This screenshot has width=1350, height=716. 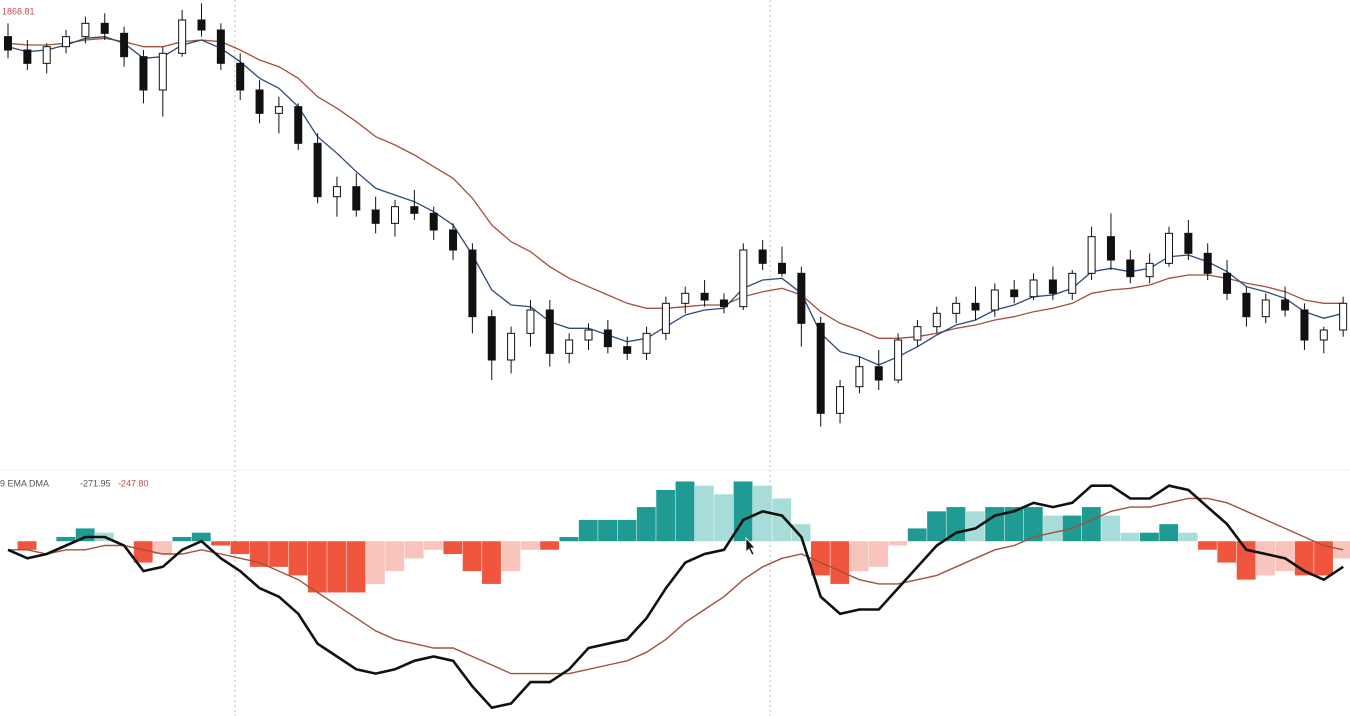 I want to click on indicator-label: 9 EMA DMA, so click(x=24, y=483).